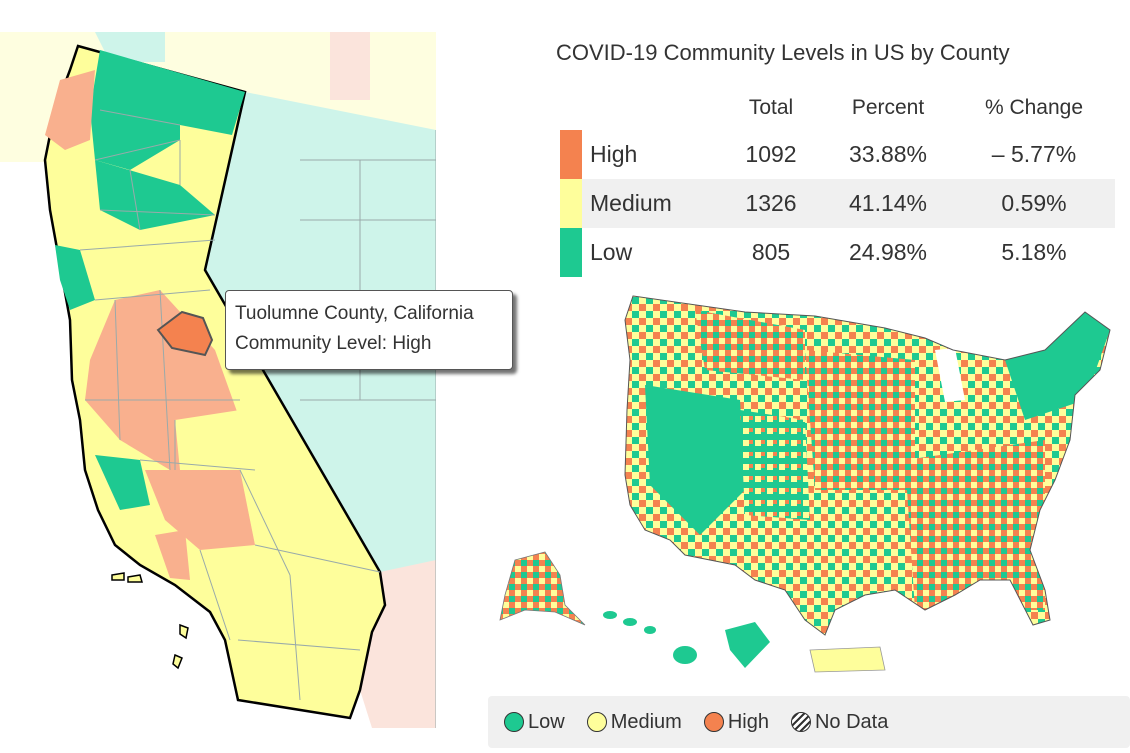 The height and width of the screenshot is (753, 1130). Describe the element at coordinates (611, 252) in the screenshot. I see `row-label: Low` at that location.